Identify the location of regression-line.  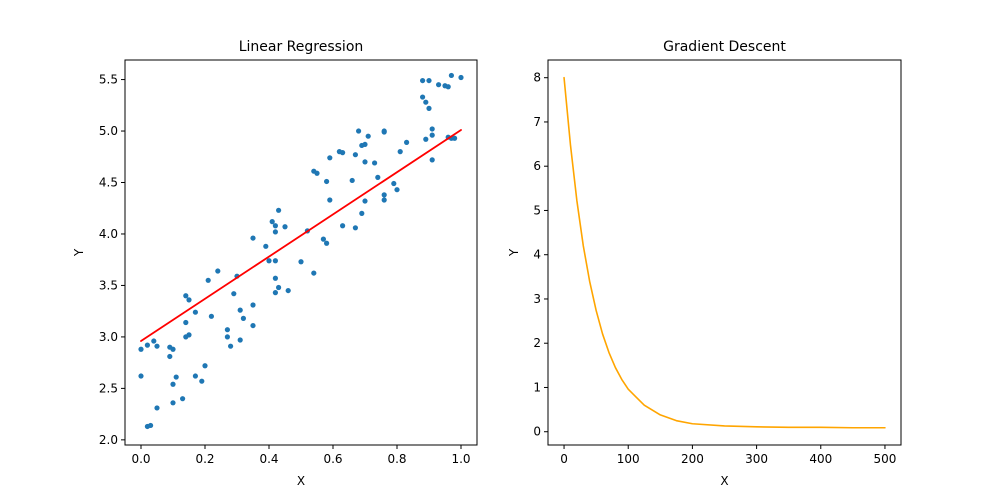
(301, 235).